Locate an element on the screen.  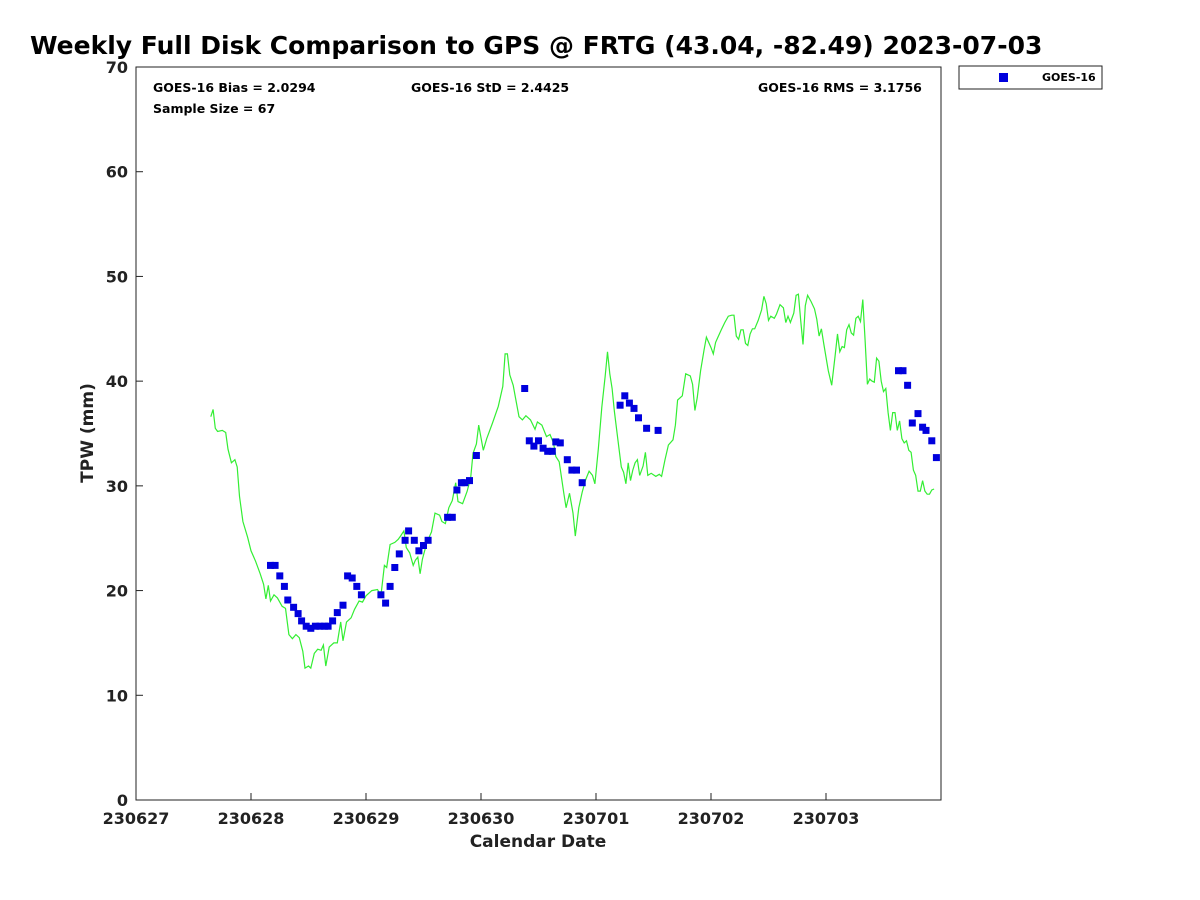
x-tick-label: 230702 is located at coordinates (711, 818).